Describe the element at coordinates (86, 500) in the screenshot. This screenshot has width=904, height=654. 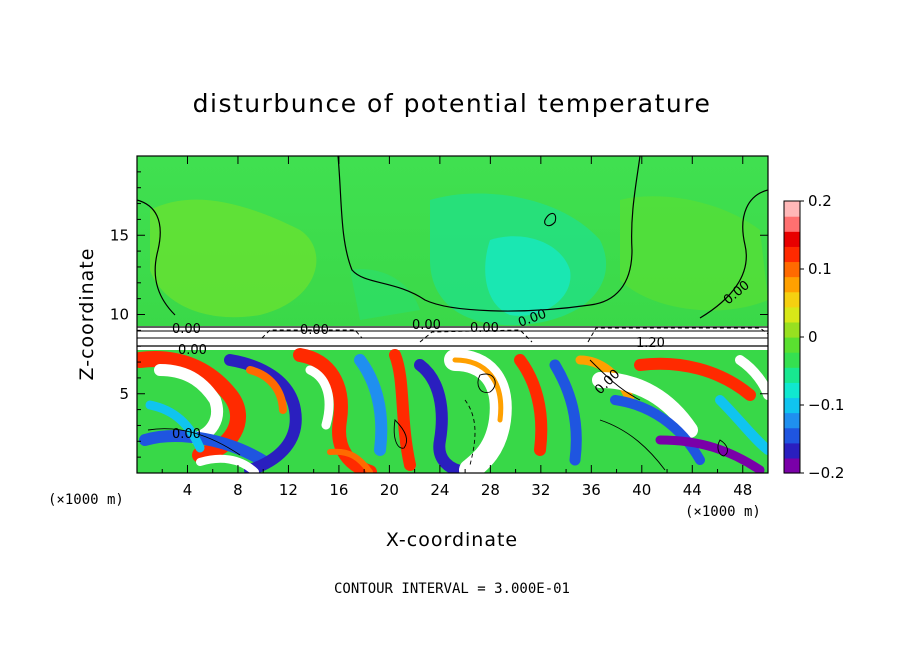
I see `x-unit-label-left: (×1000 m)` at that location.